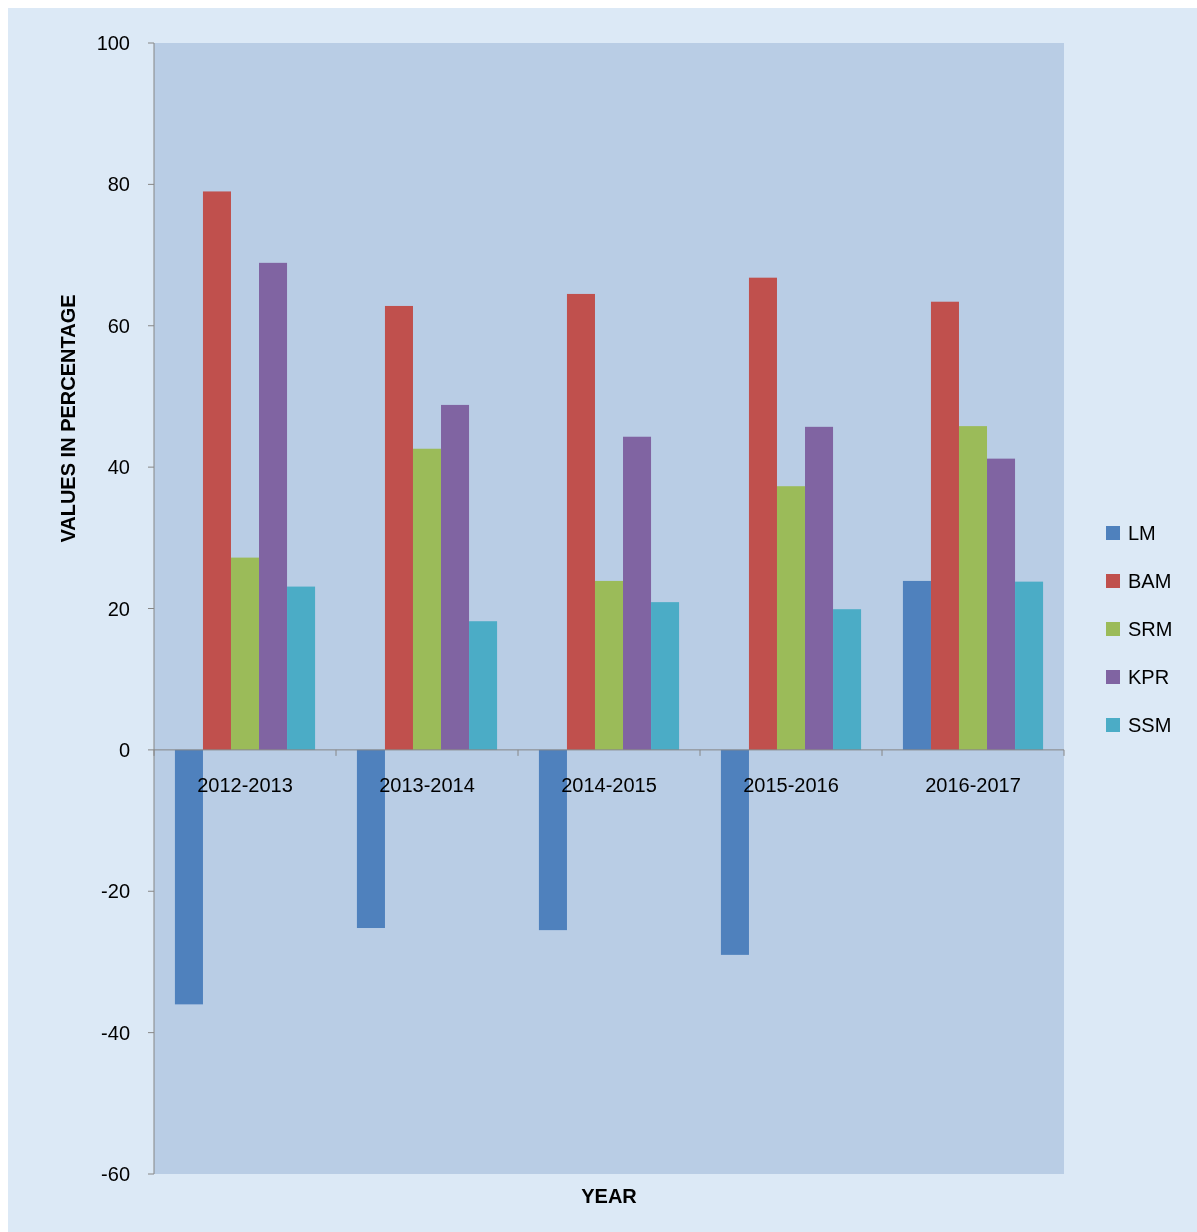 Image resolution: width=1197 pixels, height=1232 pixels. What do you see at coordinates (115, 891) in the screenshot?
I see `y-tick-label: -20` at bounding box center [115, 891].